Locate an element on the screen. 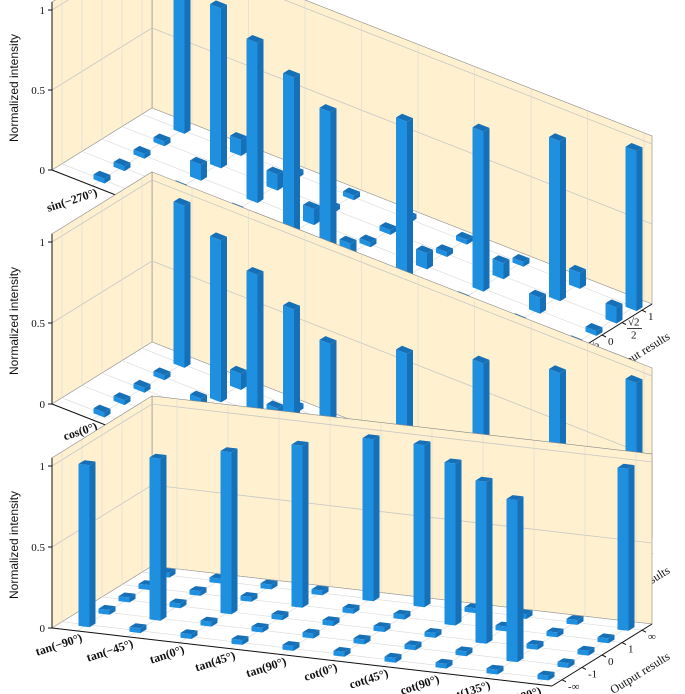 The width and height of the screenshot is (685, 694). bar-3-c8-s3 is located at coordinates (555, 632).